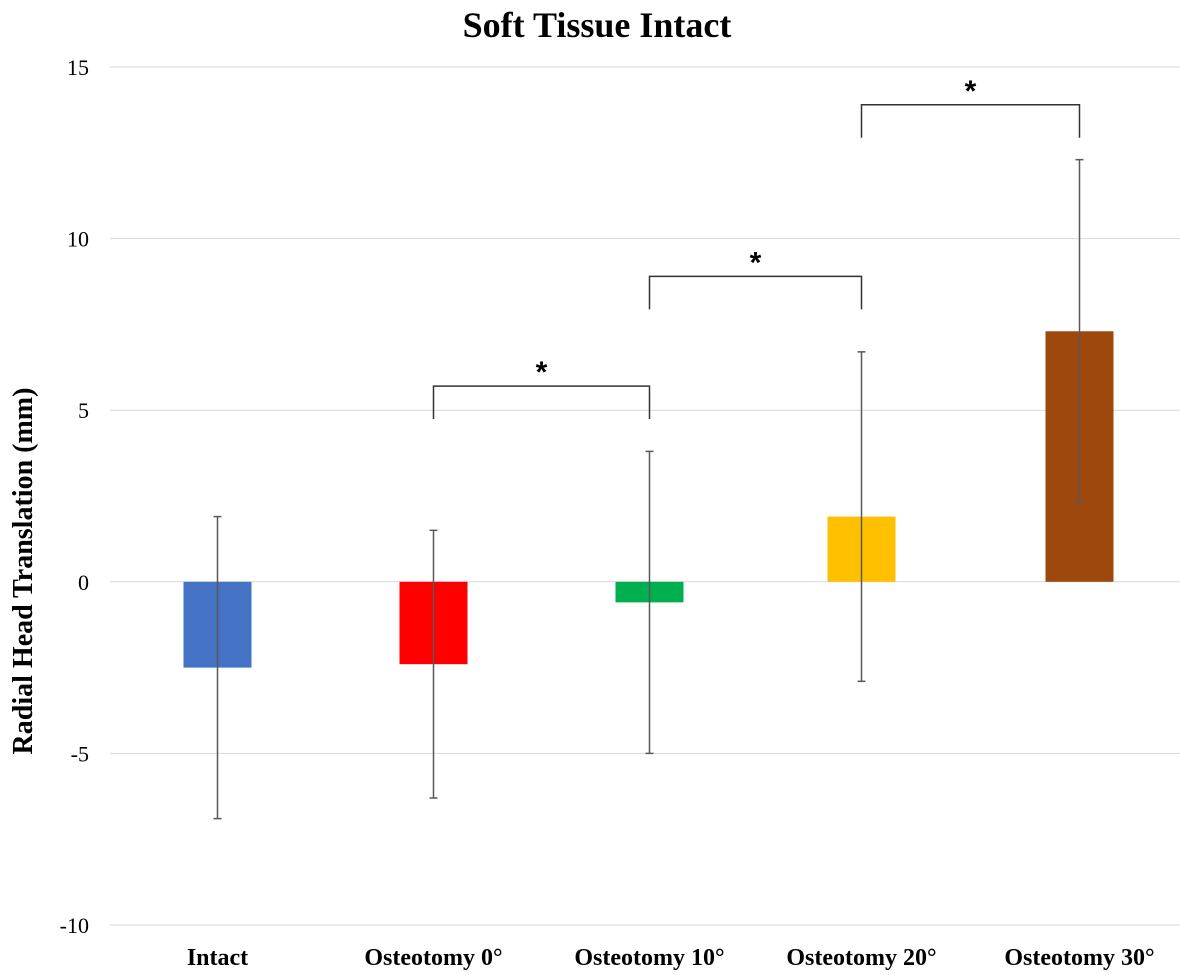 This screenshot has width=1180, height=975. I want to click on x-tick-label: Osteotomy 30°, so click(1079, 958).